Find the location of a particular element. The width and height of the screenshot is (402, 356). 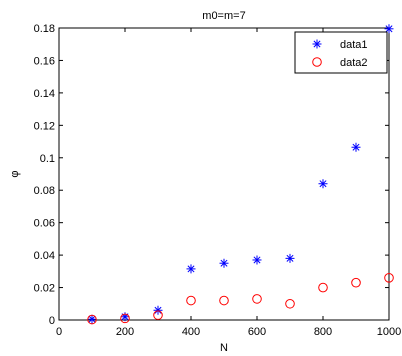

y-tick-label: 0.12 is located at coordinates (44, 126).